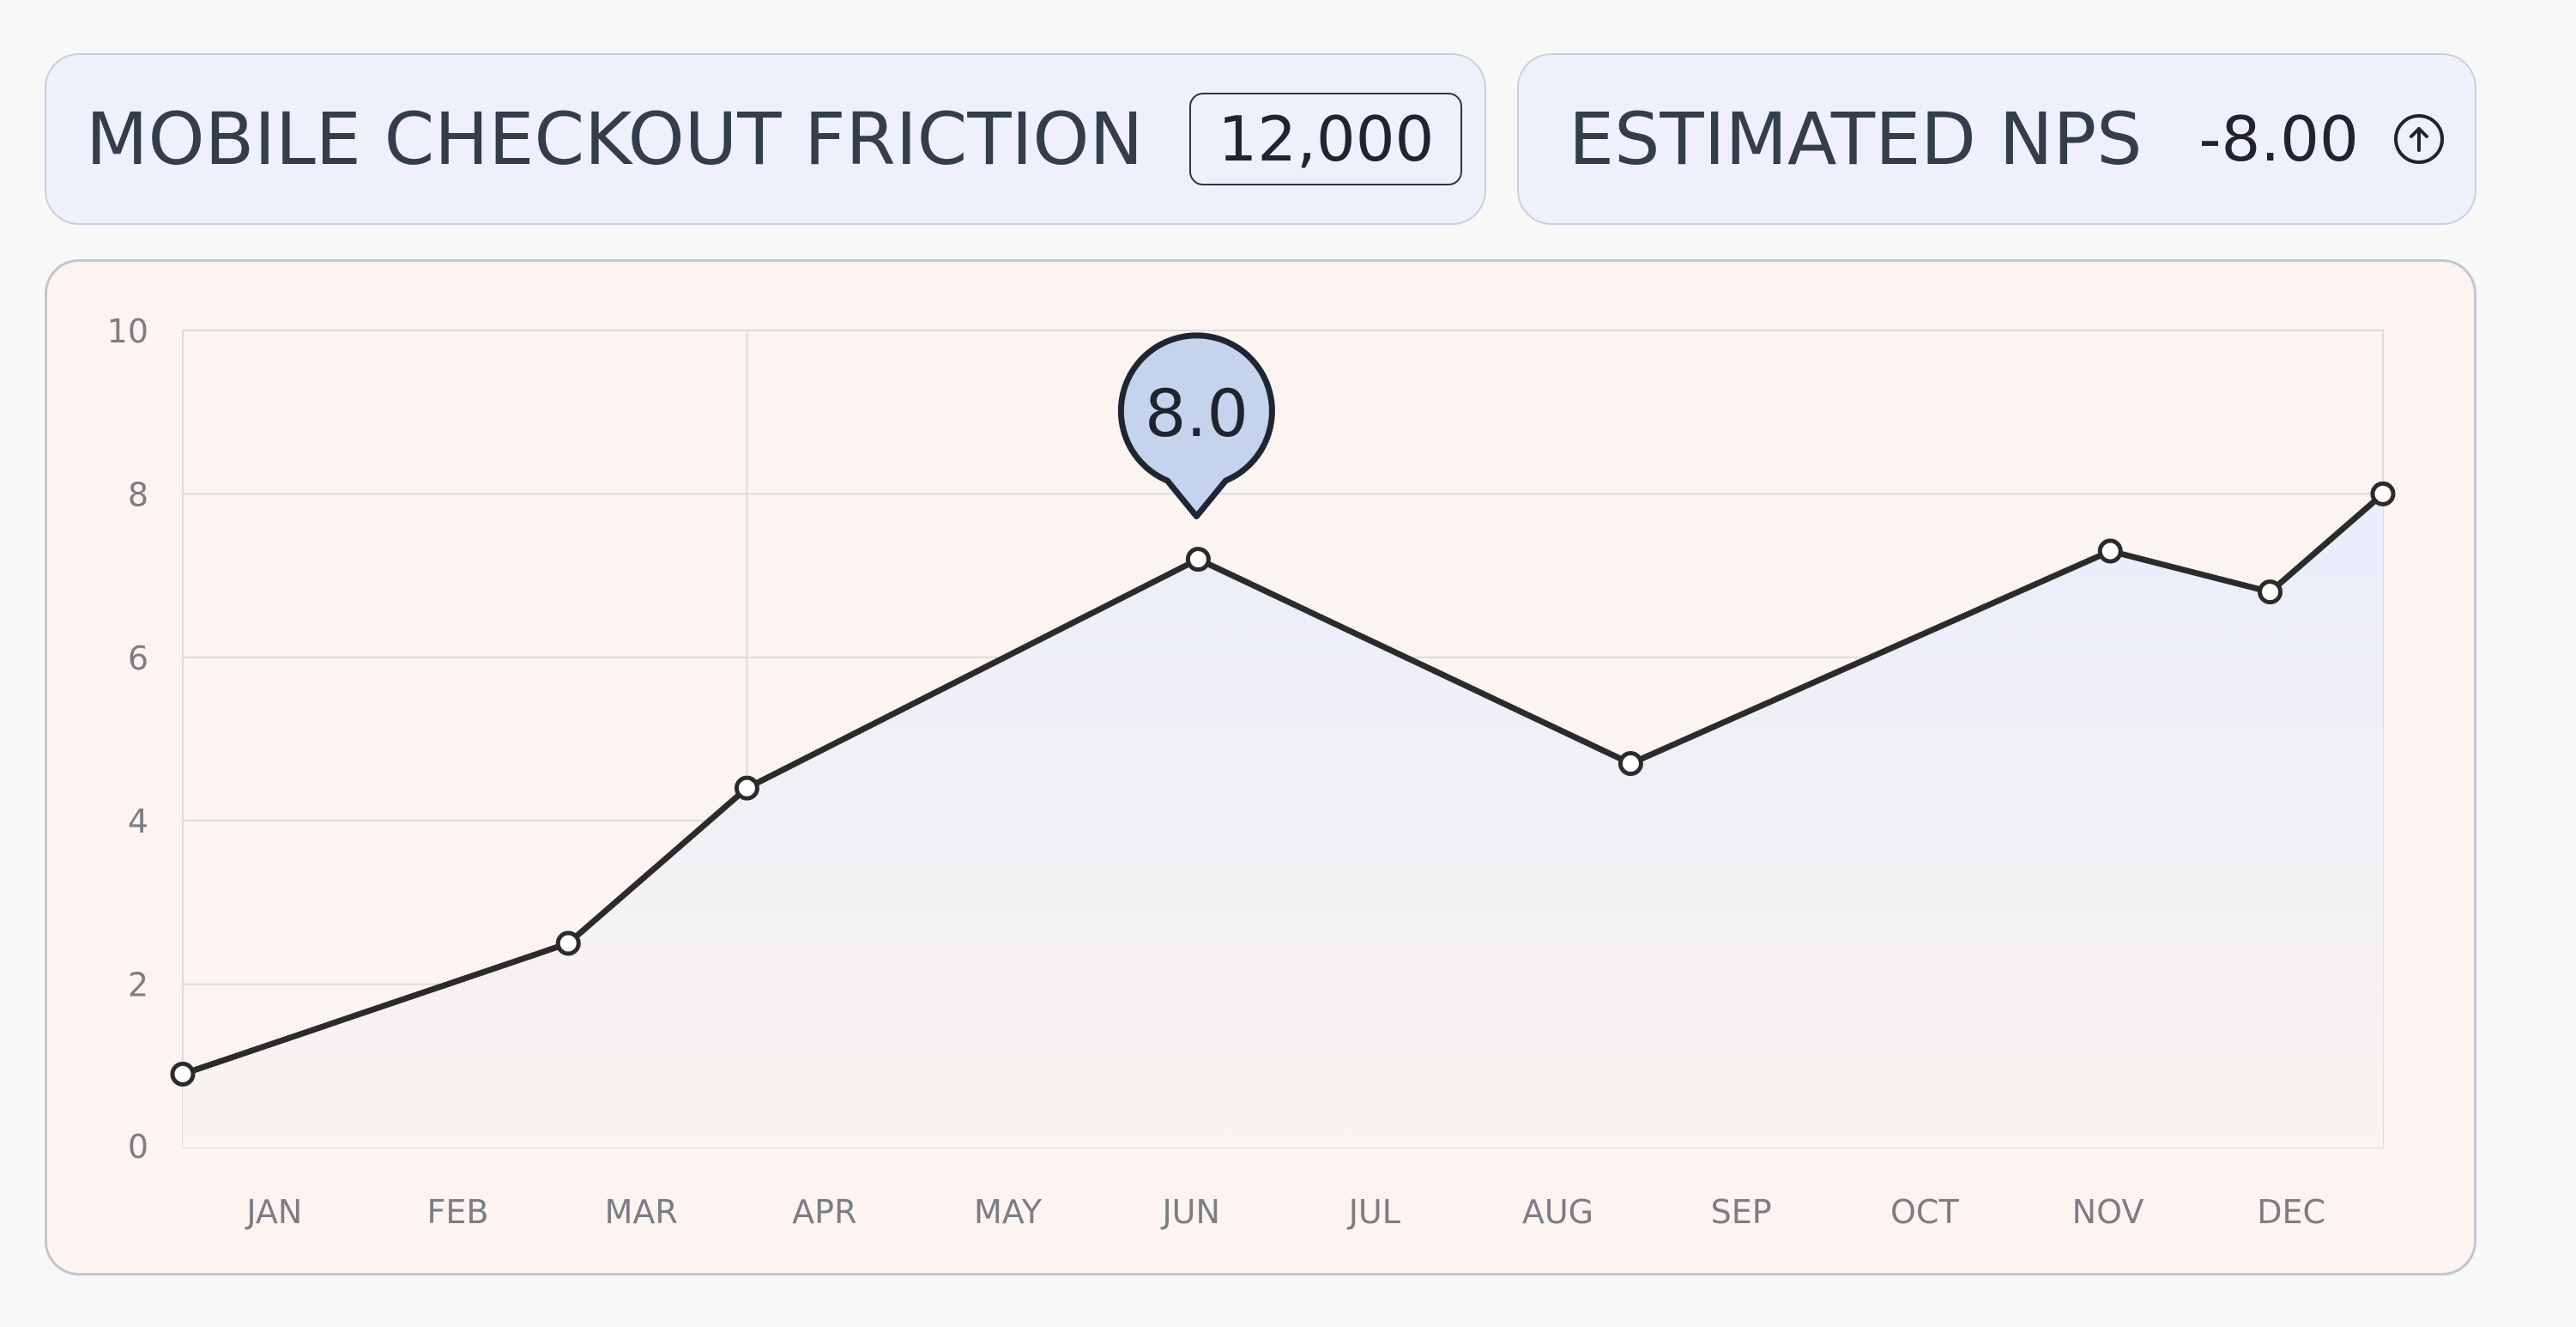  I want to click on y-tick-label: 10, so click(127, 331).